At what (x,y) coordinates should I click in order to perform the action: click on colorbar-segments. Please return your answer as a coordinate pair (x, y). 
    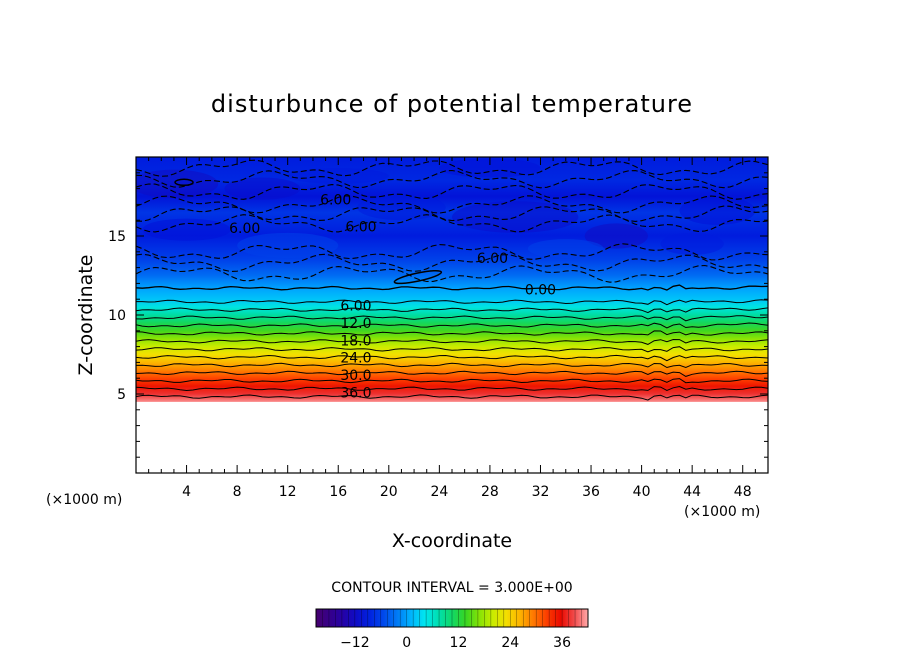
    Looking at the image, I should click on (452, 618).